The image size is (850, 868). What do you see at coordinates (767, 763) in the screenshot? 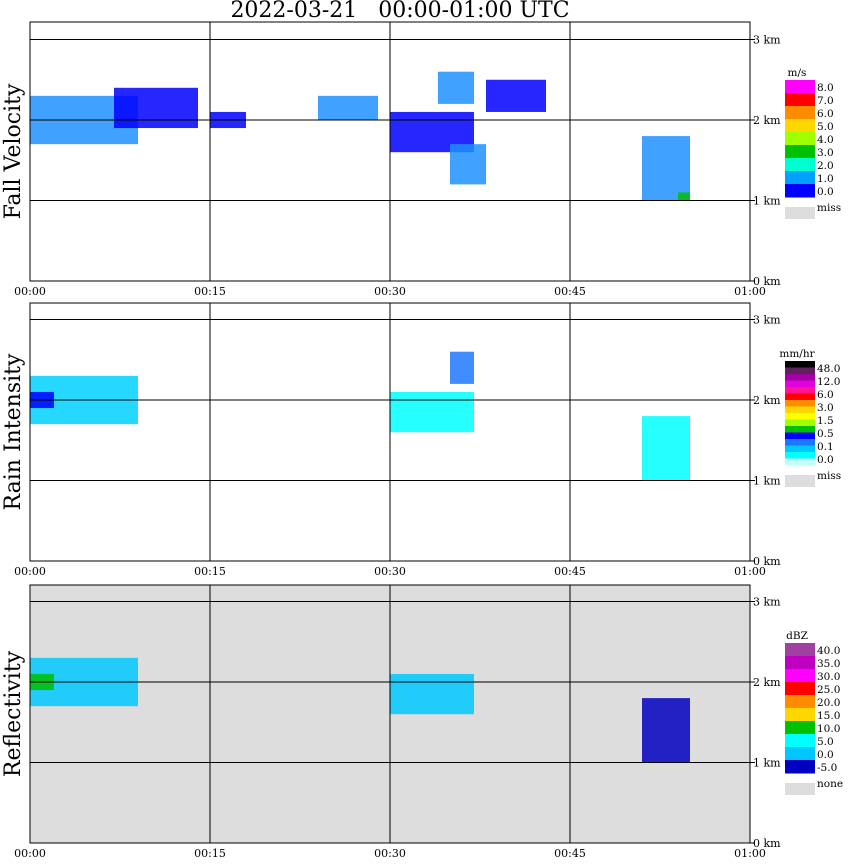
I see `reflectivity-ytick-label-1: 1 km` at bounding box center [767, 763].